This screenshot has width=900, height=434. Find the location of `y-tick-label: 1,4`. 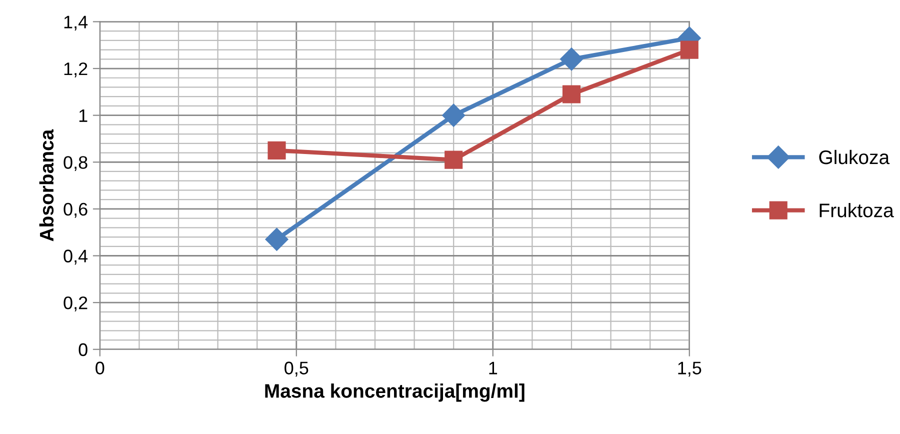

y-tick-label: 1,4 is located at coordinates (76, 23).